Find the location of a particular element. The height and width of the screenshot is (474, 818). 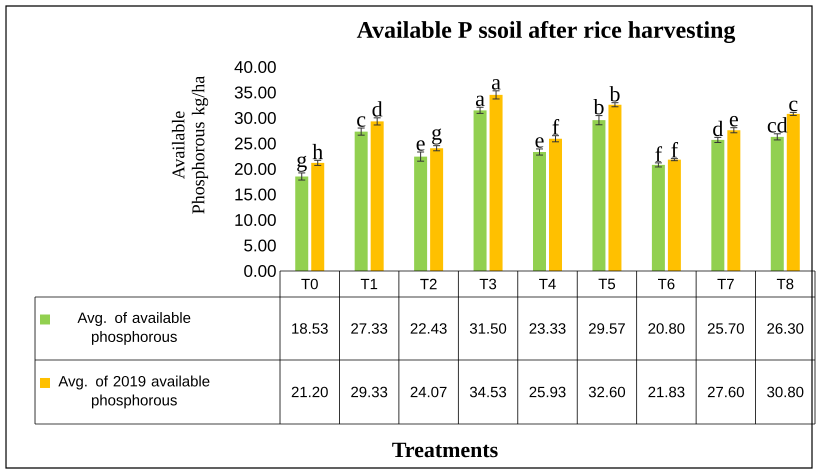

x-tick-label: T6 is located at coordinates (666, 284).